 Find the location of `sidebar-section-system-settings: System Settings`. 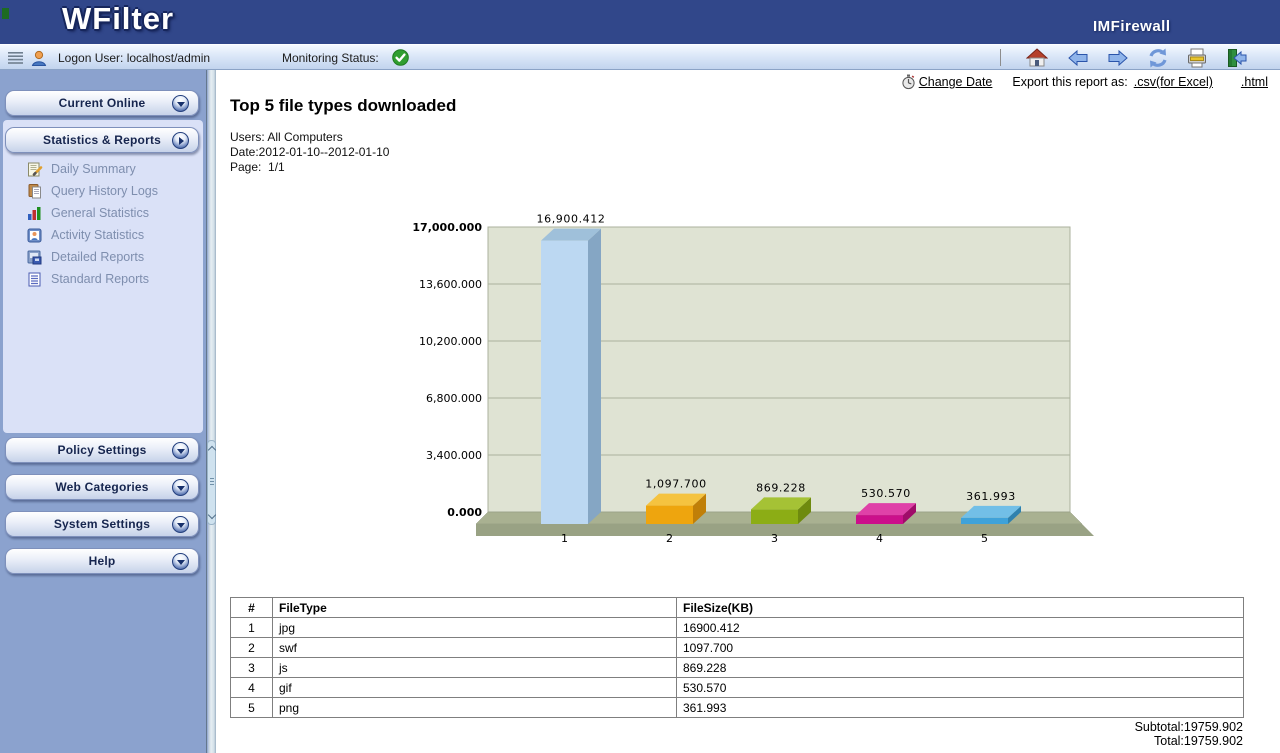

sidebar-section-system-settings: System Settings is located at coordinates (102, 524).